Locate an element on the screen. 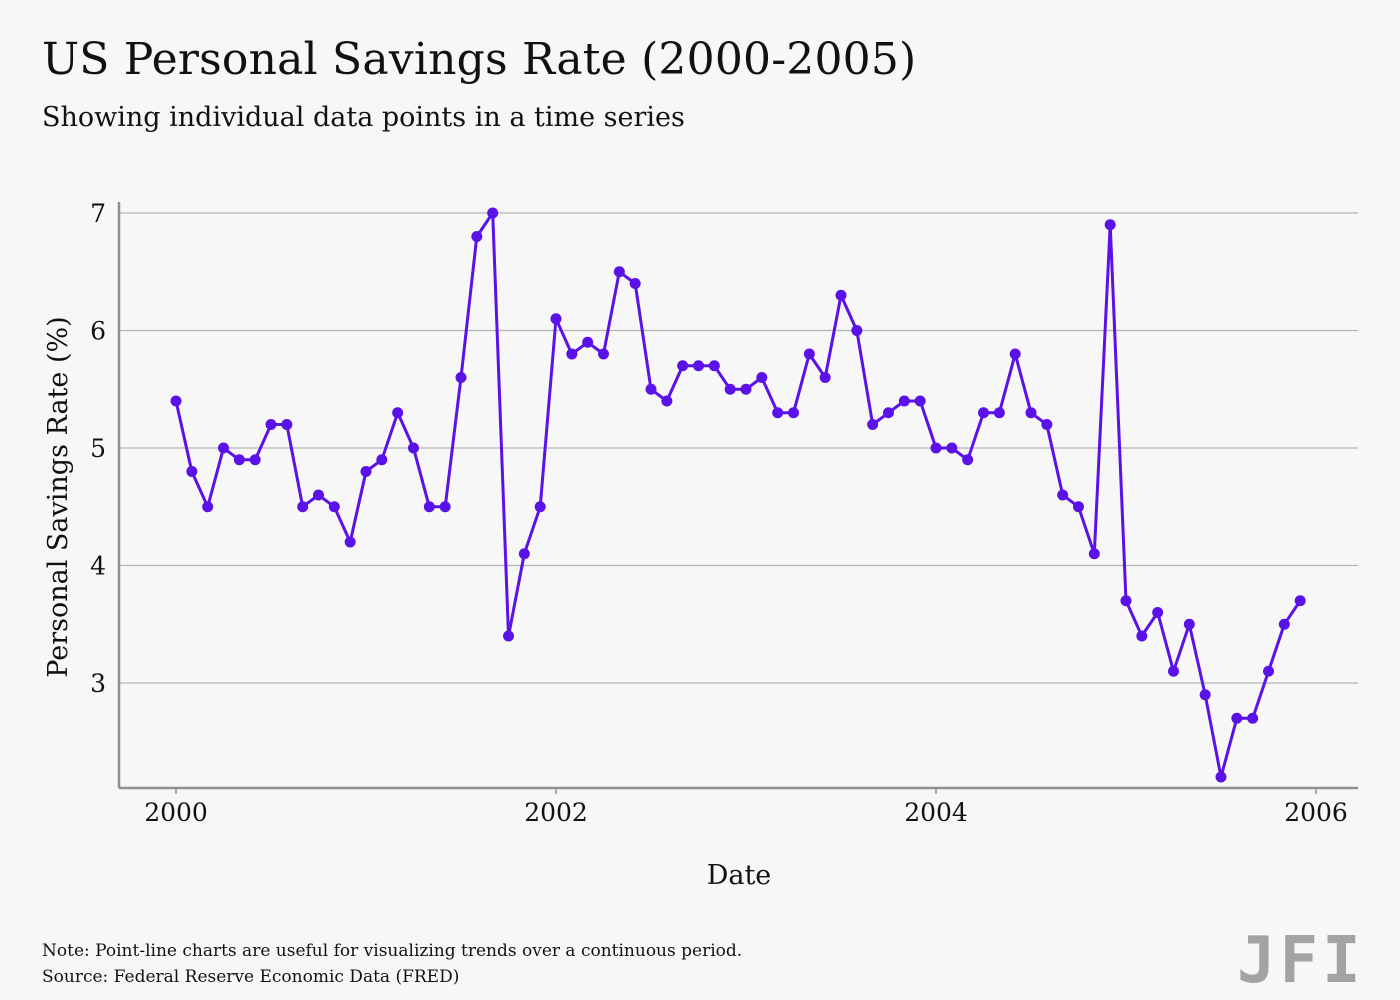 The height and width of the screenshot is (1000, 1400). x-axis-label: Date is located at coordinates (739, 875).